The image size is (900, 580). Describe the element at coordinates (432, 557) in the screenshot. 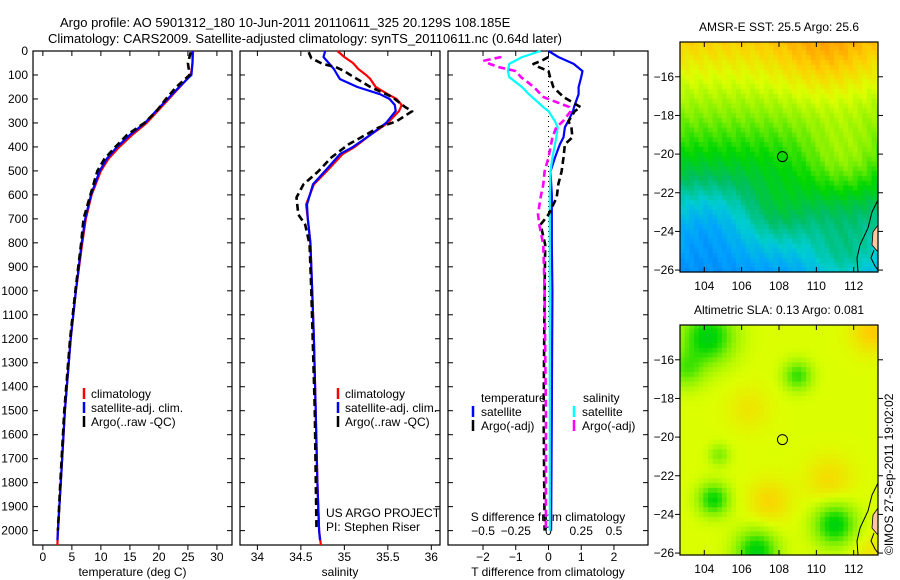

I see `x-tick-label: 36` at that location.